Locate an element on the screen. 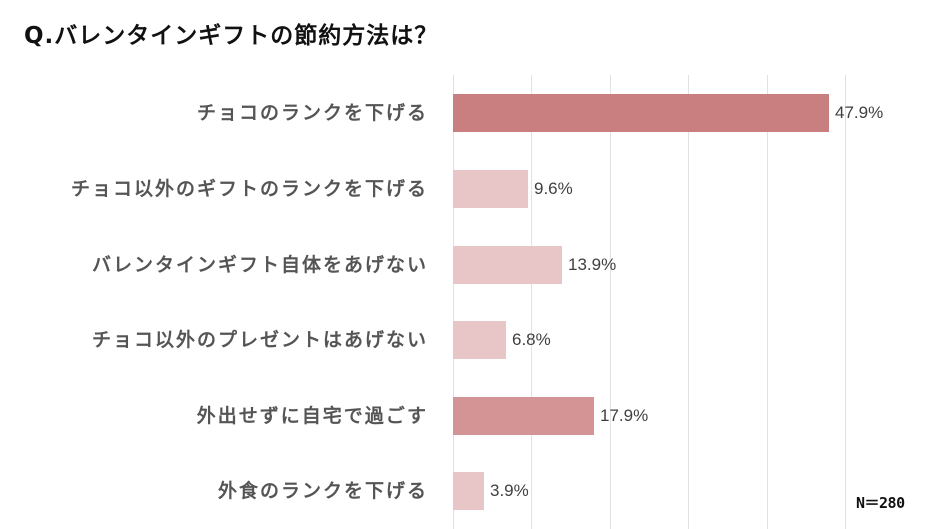  value-label: 47.9% is located at coordinates (859, 112).